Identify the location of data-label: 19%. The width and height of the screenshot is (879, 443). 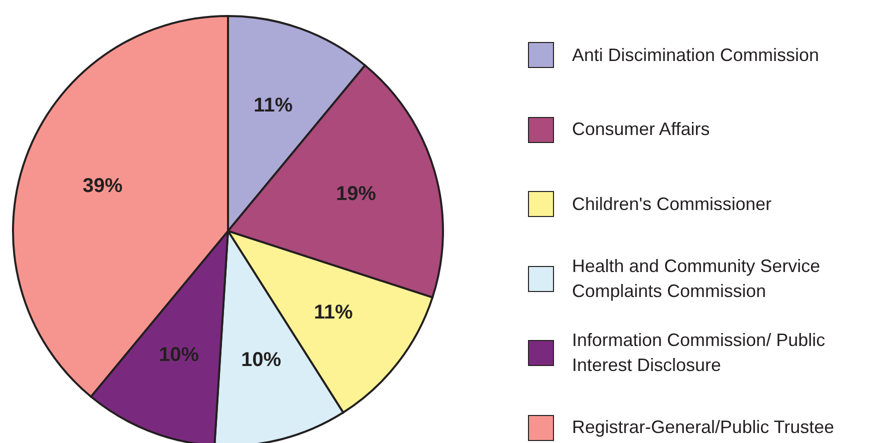
(356, 193).